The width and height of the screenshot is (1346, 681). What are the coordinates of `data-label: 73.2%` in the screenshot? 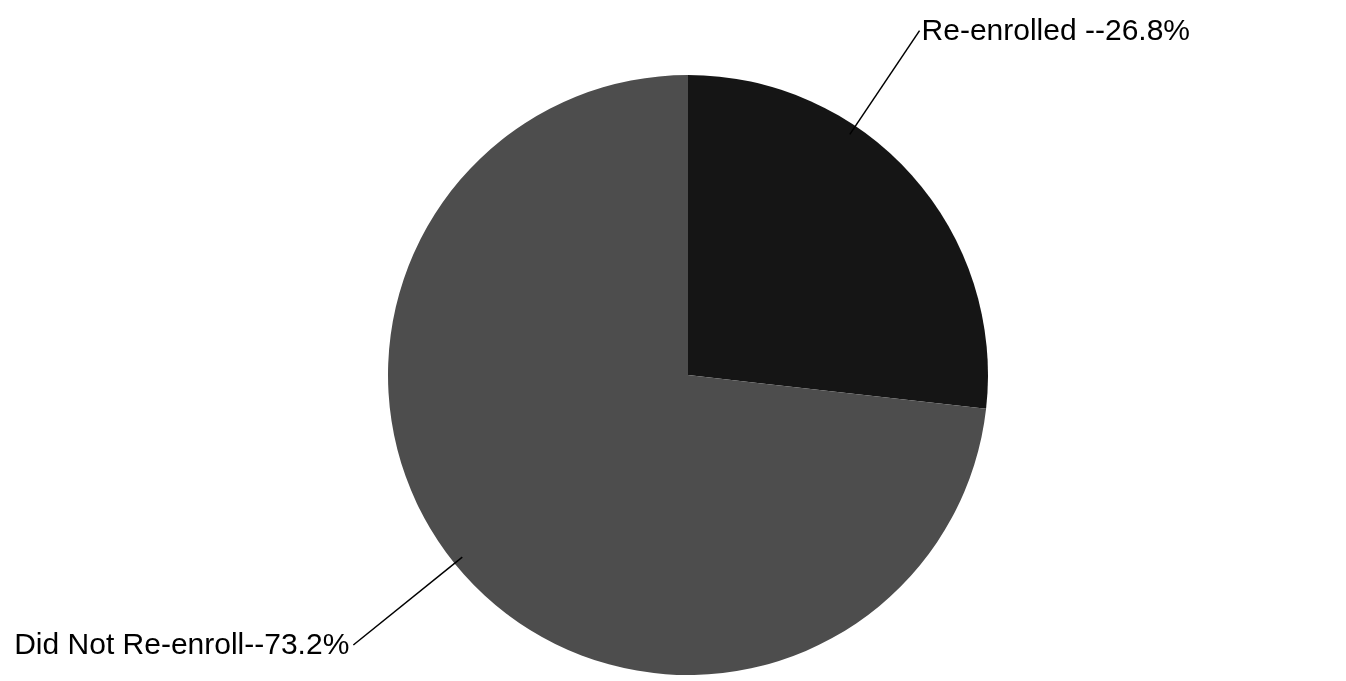 It's located at (307, 643).